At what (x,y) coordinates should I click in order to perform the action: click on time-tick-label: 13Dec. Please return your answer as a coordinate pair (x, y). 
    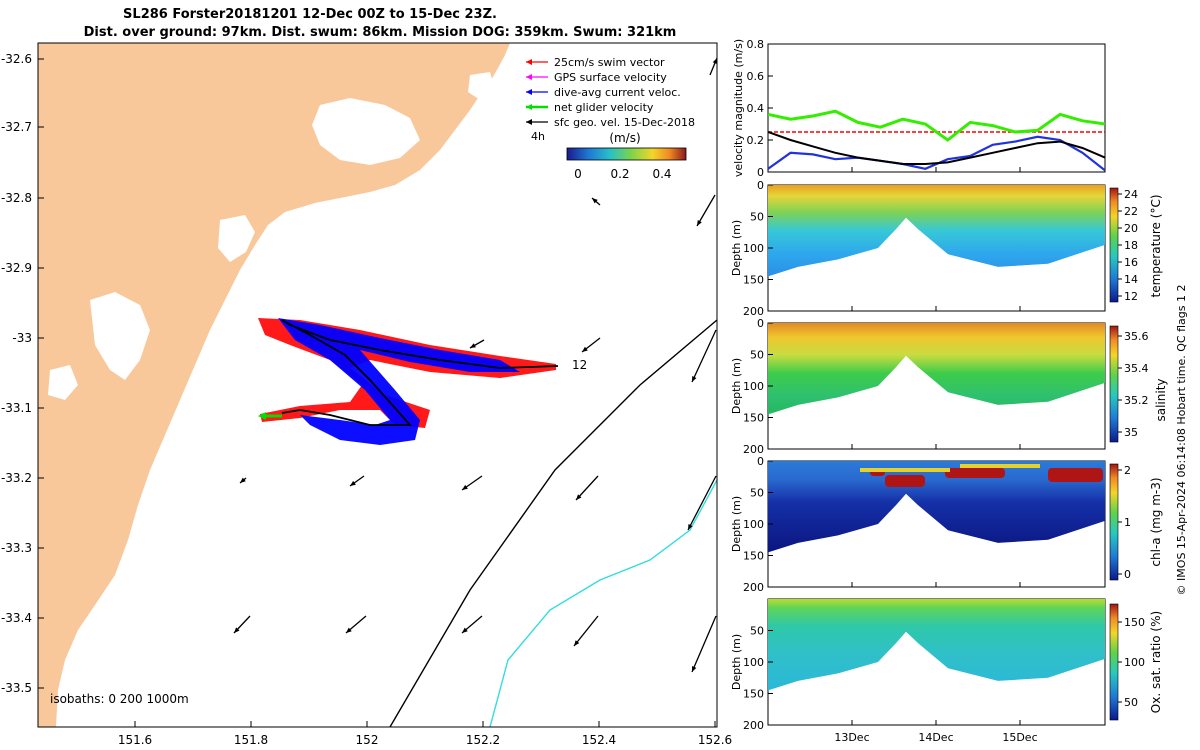
    Looking at the image, I should click on (851, 737).